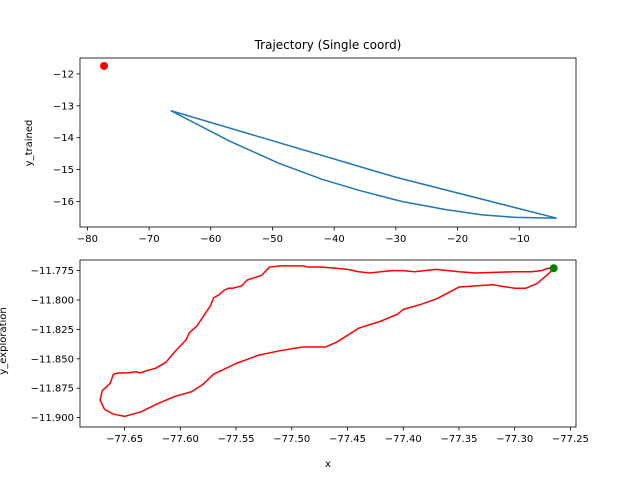 This screenshot has height=480, width=640. I want to click on bottom-markers, so click(553, 268).